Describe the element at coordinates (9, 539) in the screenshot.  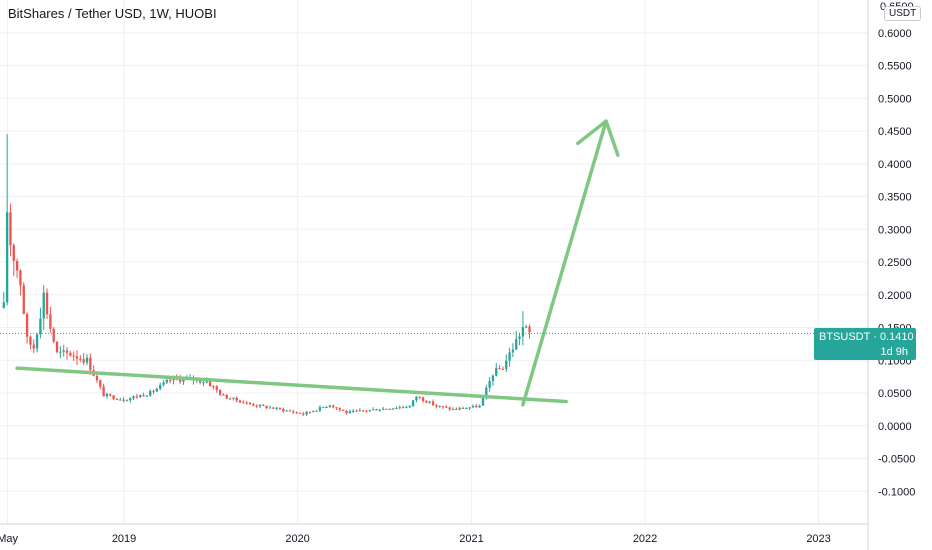
I see `time-tick-label: May` at that location.